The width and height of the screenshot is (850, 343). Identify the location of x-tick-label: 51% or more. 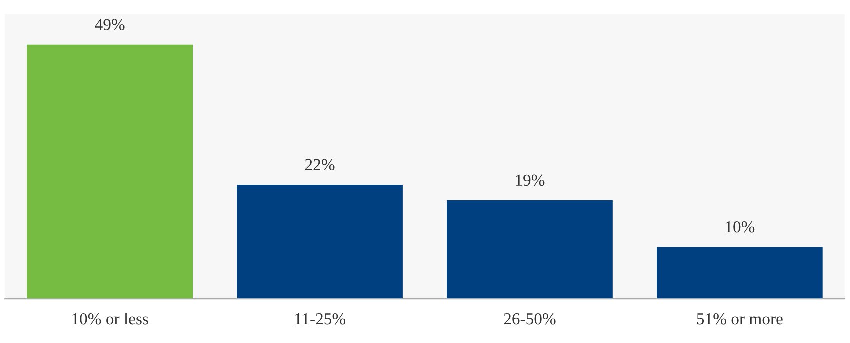
(740, 319).